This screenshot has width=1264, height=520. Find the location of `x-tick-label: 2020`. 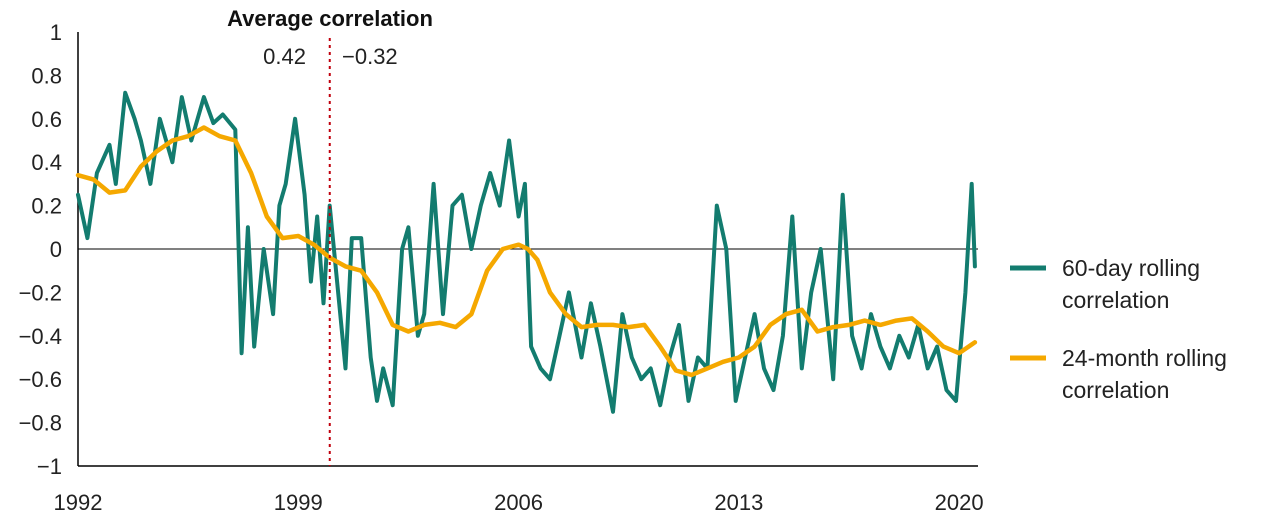

x-tick-label: 2020 is located at coordinates (959, 502).